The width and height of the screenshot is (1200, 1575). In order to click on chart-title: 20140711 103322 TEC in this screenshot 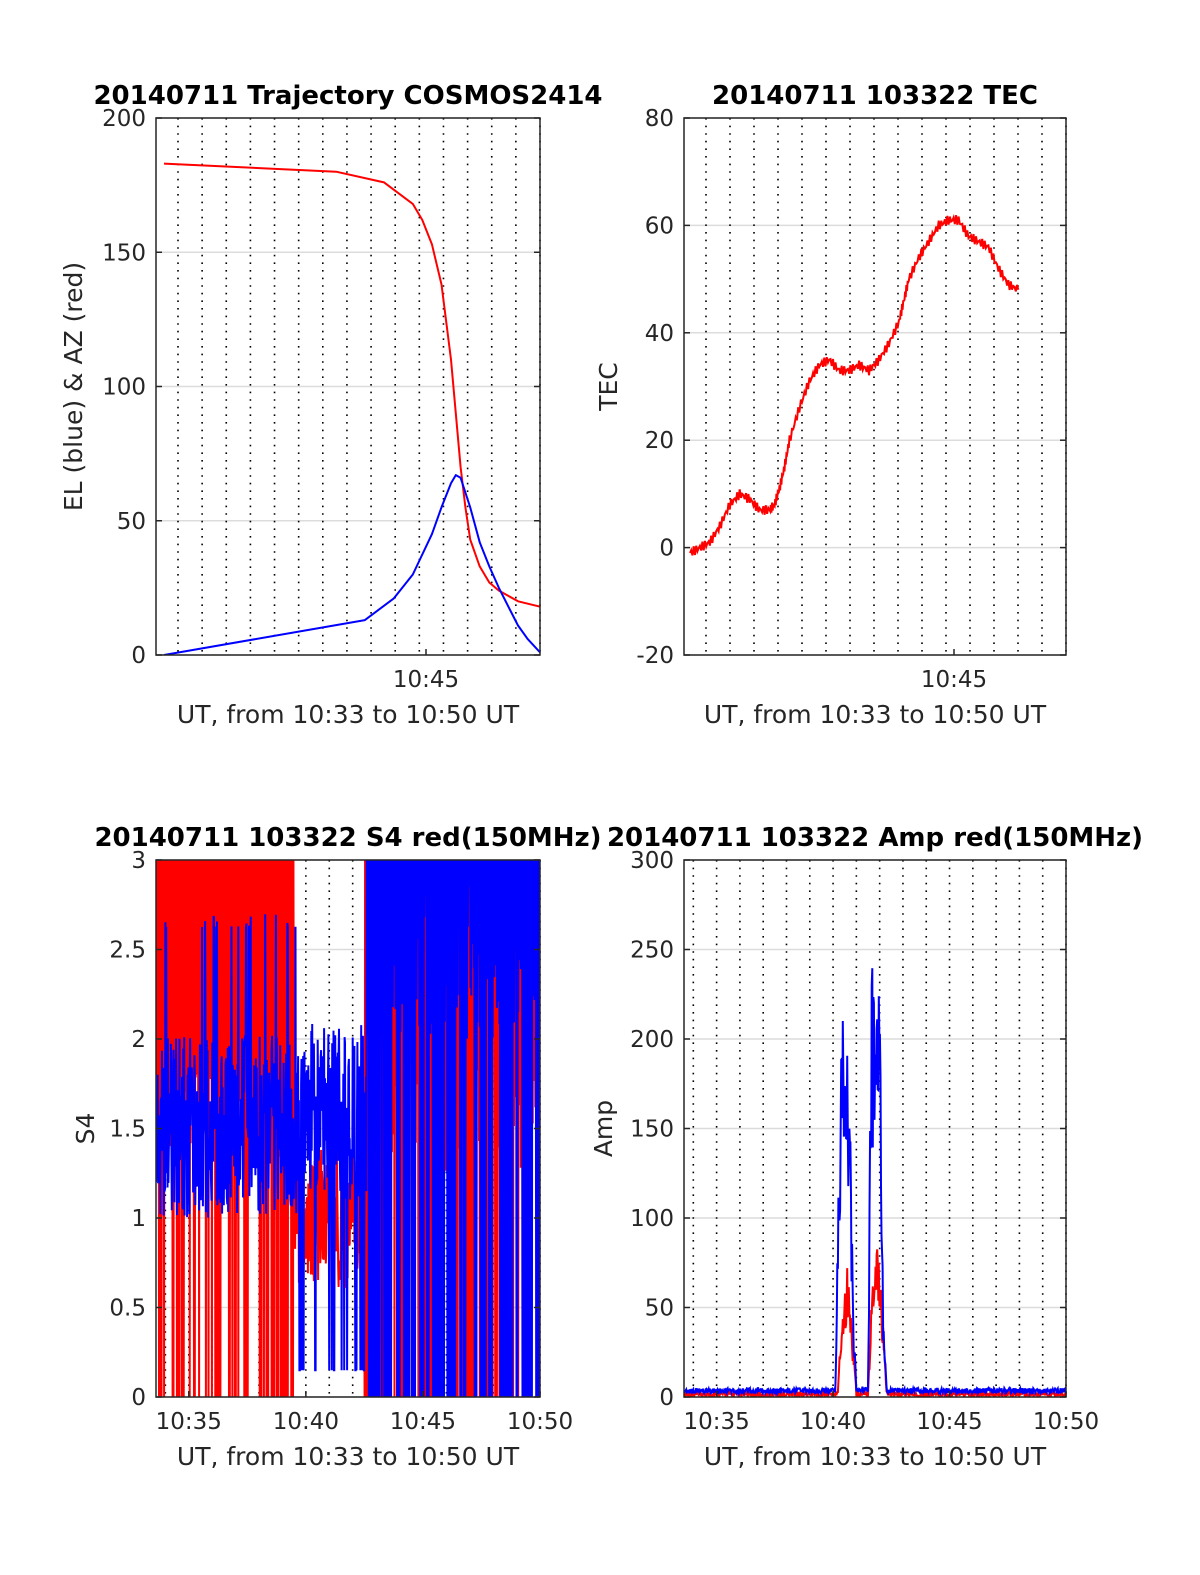, I will do `click(875, 96)`.